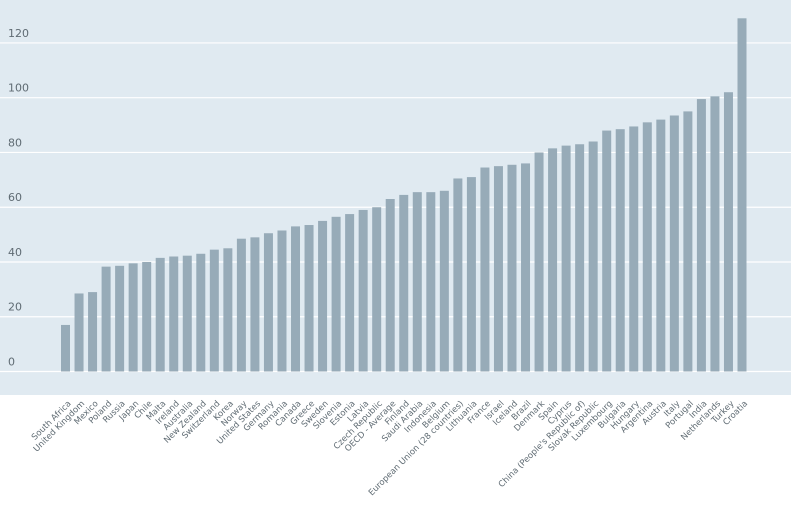  Describe the element at coordinates (18, 88) in the screenshot. I see `y-tick-label: 100` at that location.